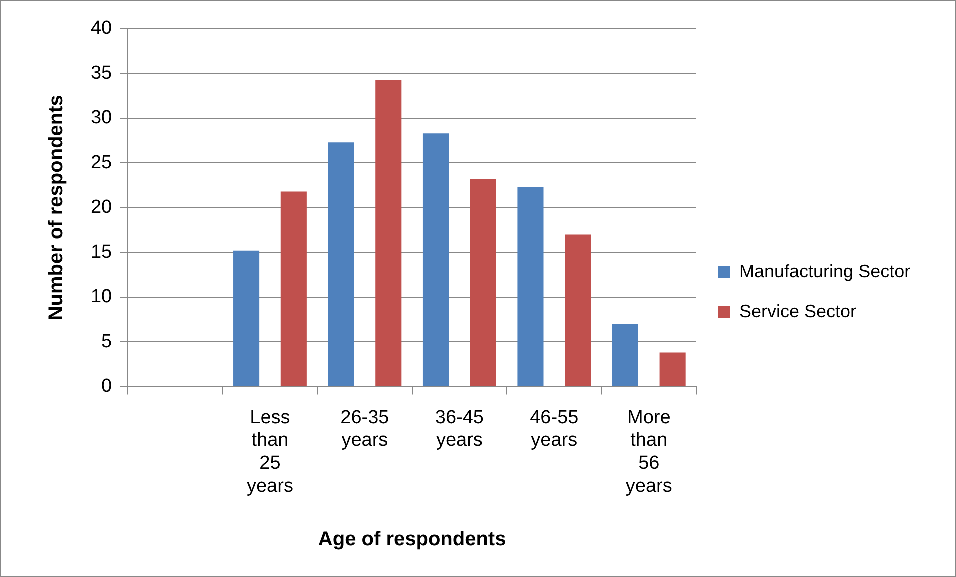 This screenshot has height=577, width=956. What do you see at coordinates (107, 341) in the screenshot?
I see `y-tick-label: 5` at bounding box center [107, 341].